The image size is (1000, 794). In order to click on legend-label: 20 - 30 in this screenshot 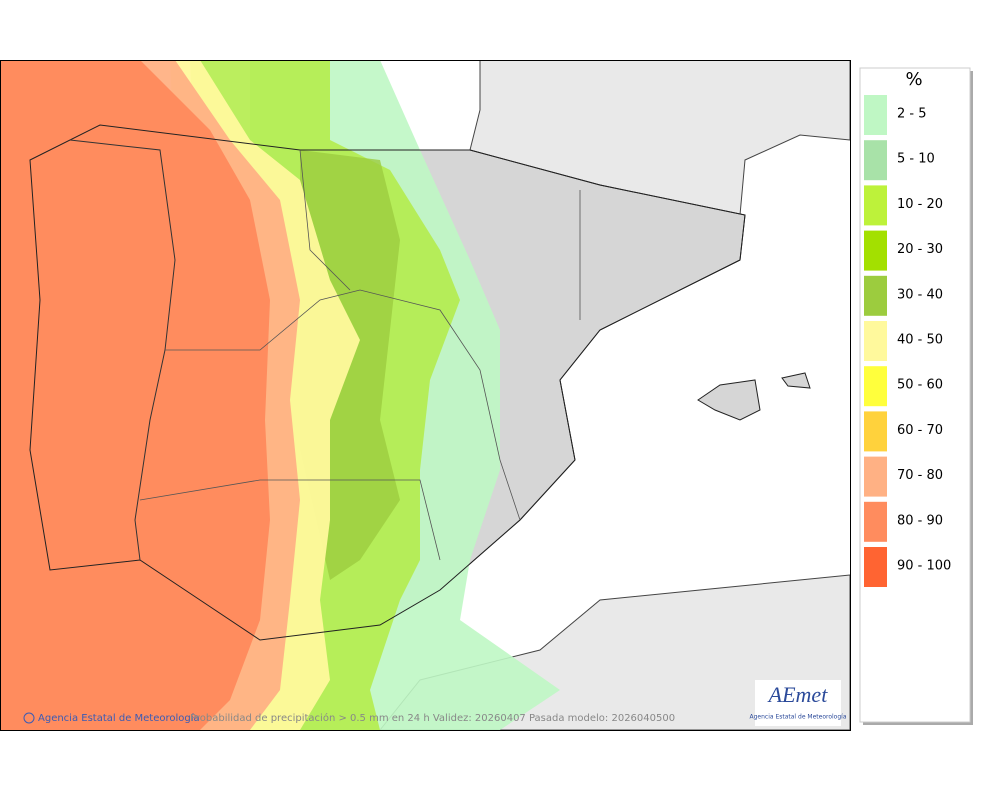, I will do `click(920, 249)`.